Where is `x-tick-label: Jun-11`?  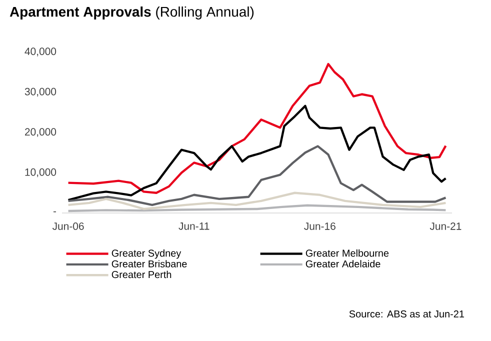
x-tick-label: Jun-11 is located at coordinates (194, 226).